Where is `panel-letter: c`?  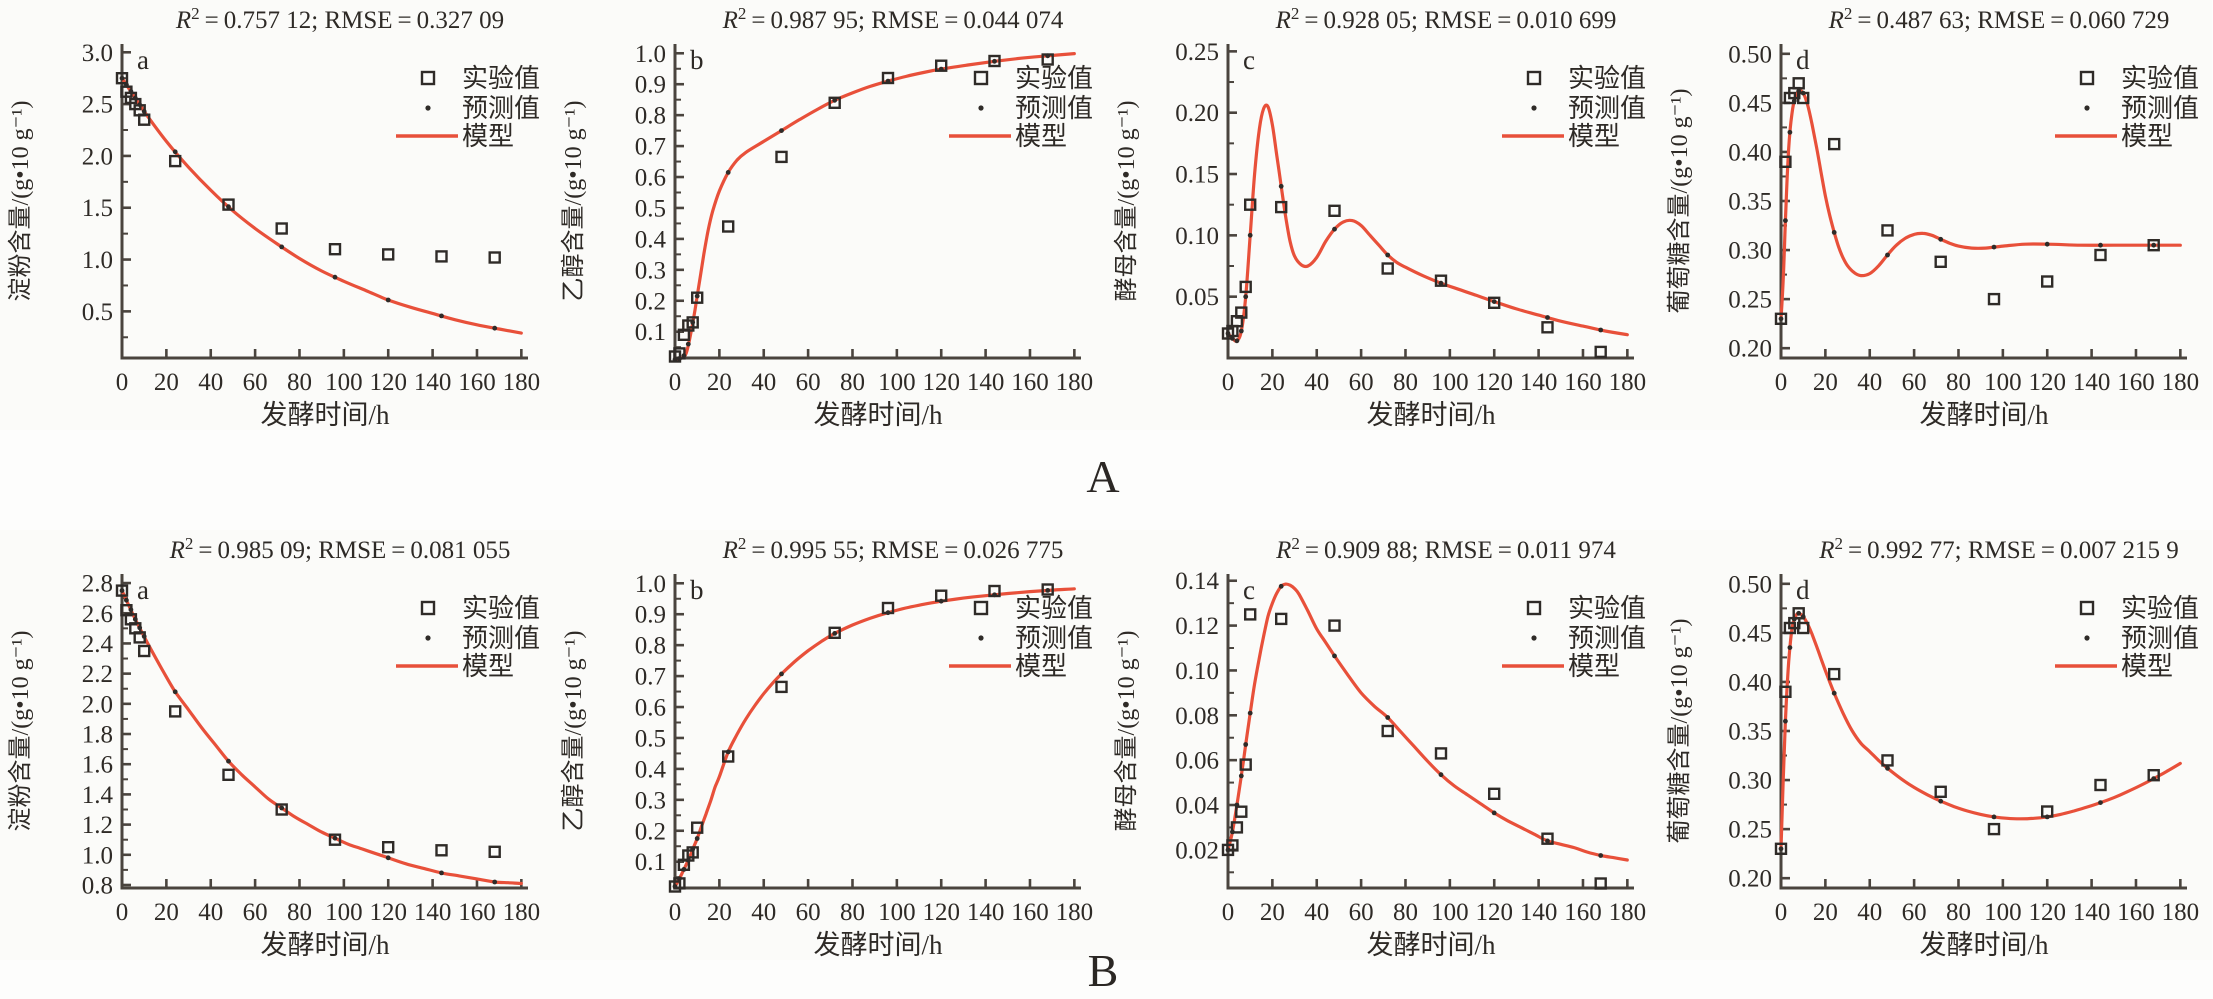 panel-letter: c is located at coordinates (1249, 590).